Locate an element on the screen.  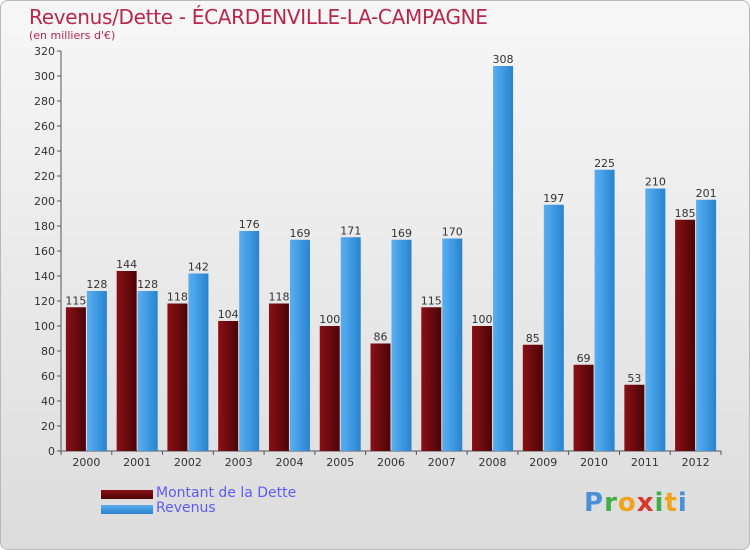
logo-letter: o is located at coordinates (627, 503).